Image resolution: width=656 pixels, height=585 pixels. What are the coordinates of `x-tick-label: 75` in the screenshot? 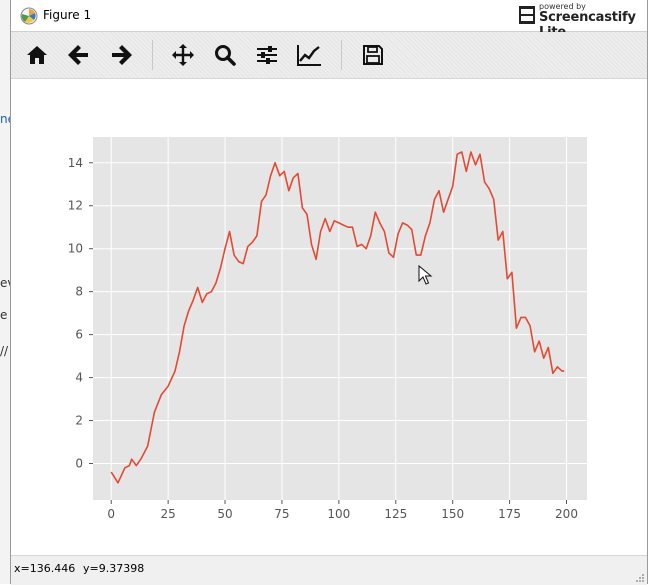 It's located at (281, 514).